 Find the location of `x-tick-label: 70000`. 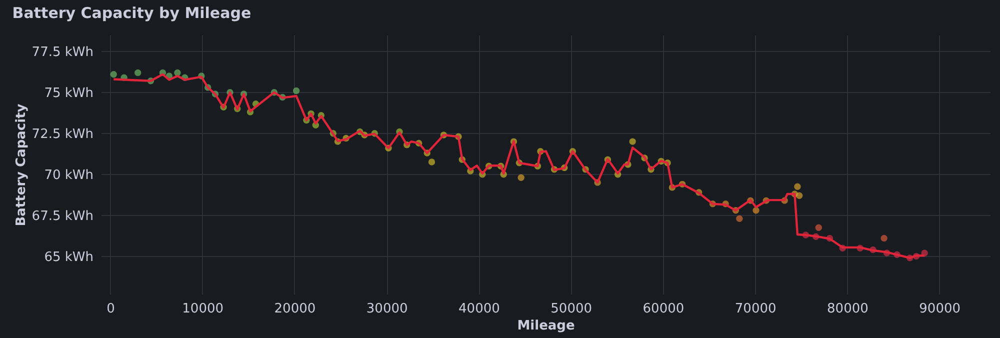

x-tick-label: 70000 is located at coordinates (755, 309).